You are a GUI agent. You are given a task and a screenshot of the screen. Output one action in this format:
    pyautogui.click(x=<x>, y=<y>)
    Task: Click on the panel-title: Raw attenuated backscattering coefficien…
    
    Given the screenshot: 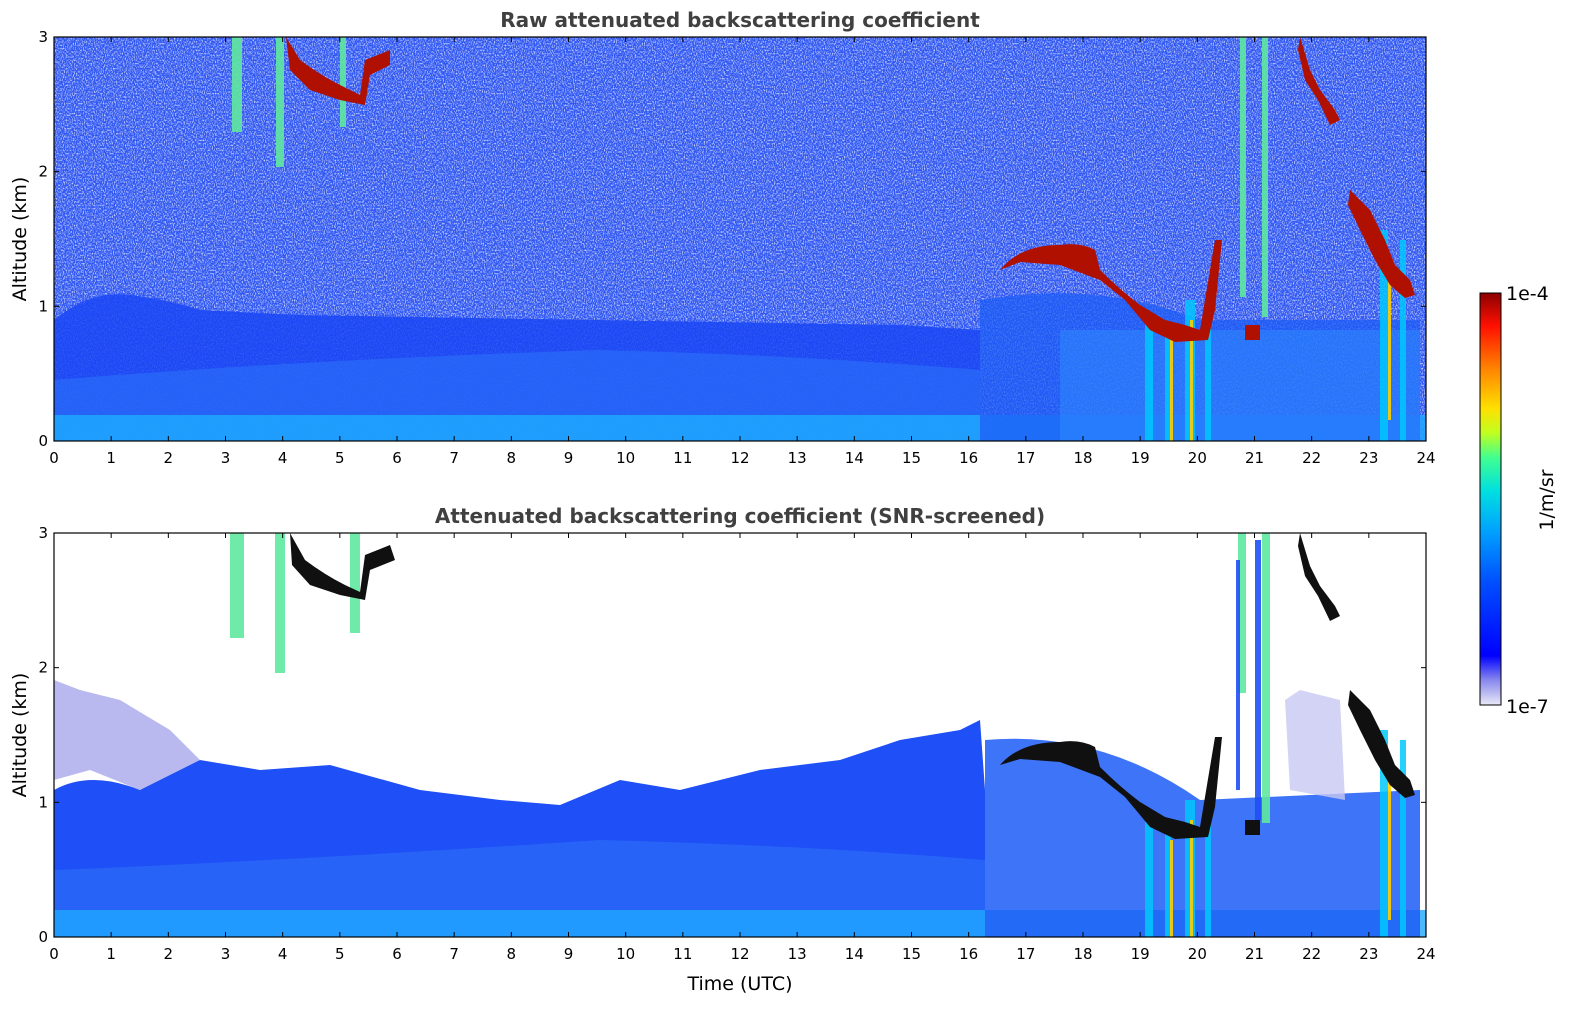 What is the action you would take?
    pyautogui.click(x=740, y=20)
    